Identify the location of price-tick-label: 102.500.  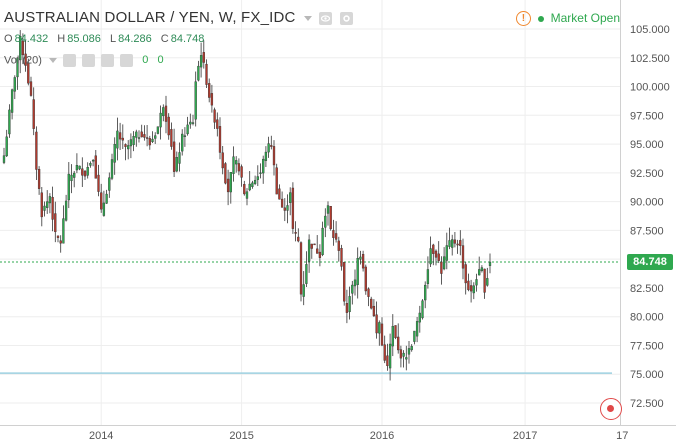
(650, 59).